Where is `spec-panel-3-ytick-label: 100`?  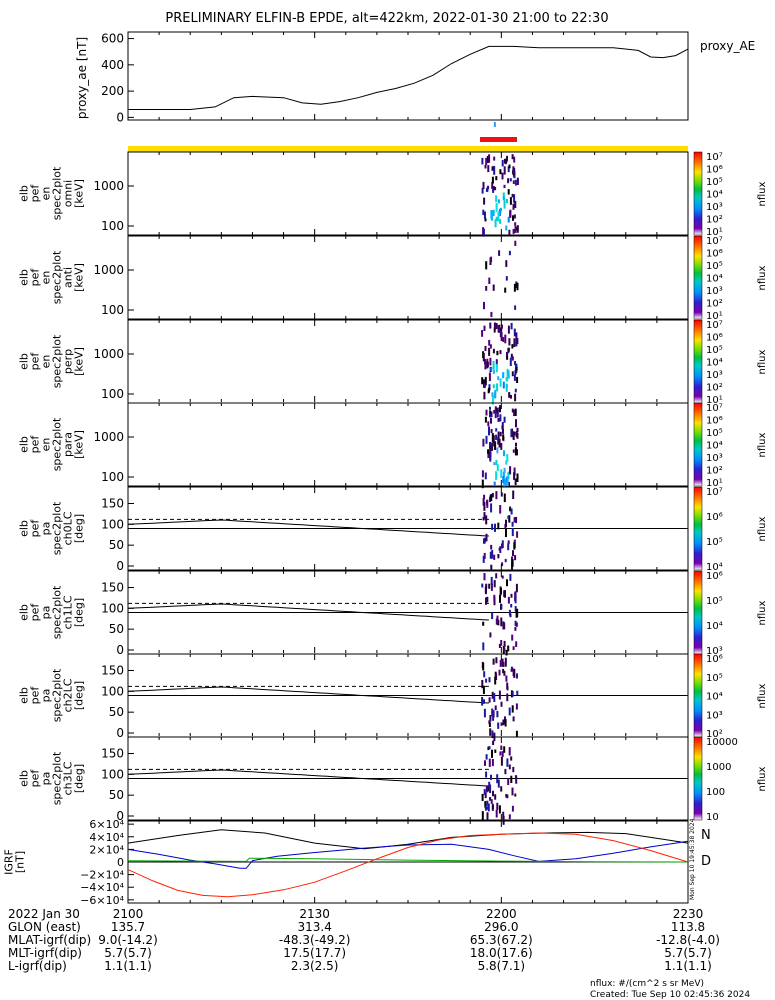
spec-panel-3-ytick-label: 100 is located at coordinates (112, 394).